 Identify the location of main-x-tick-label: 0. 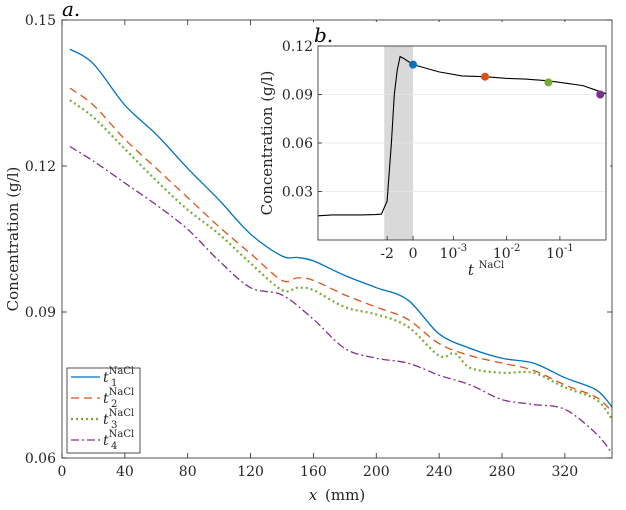
(62, 472).